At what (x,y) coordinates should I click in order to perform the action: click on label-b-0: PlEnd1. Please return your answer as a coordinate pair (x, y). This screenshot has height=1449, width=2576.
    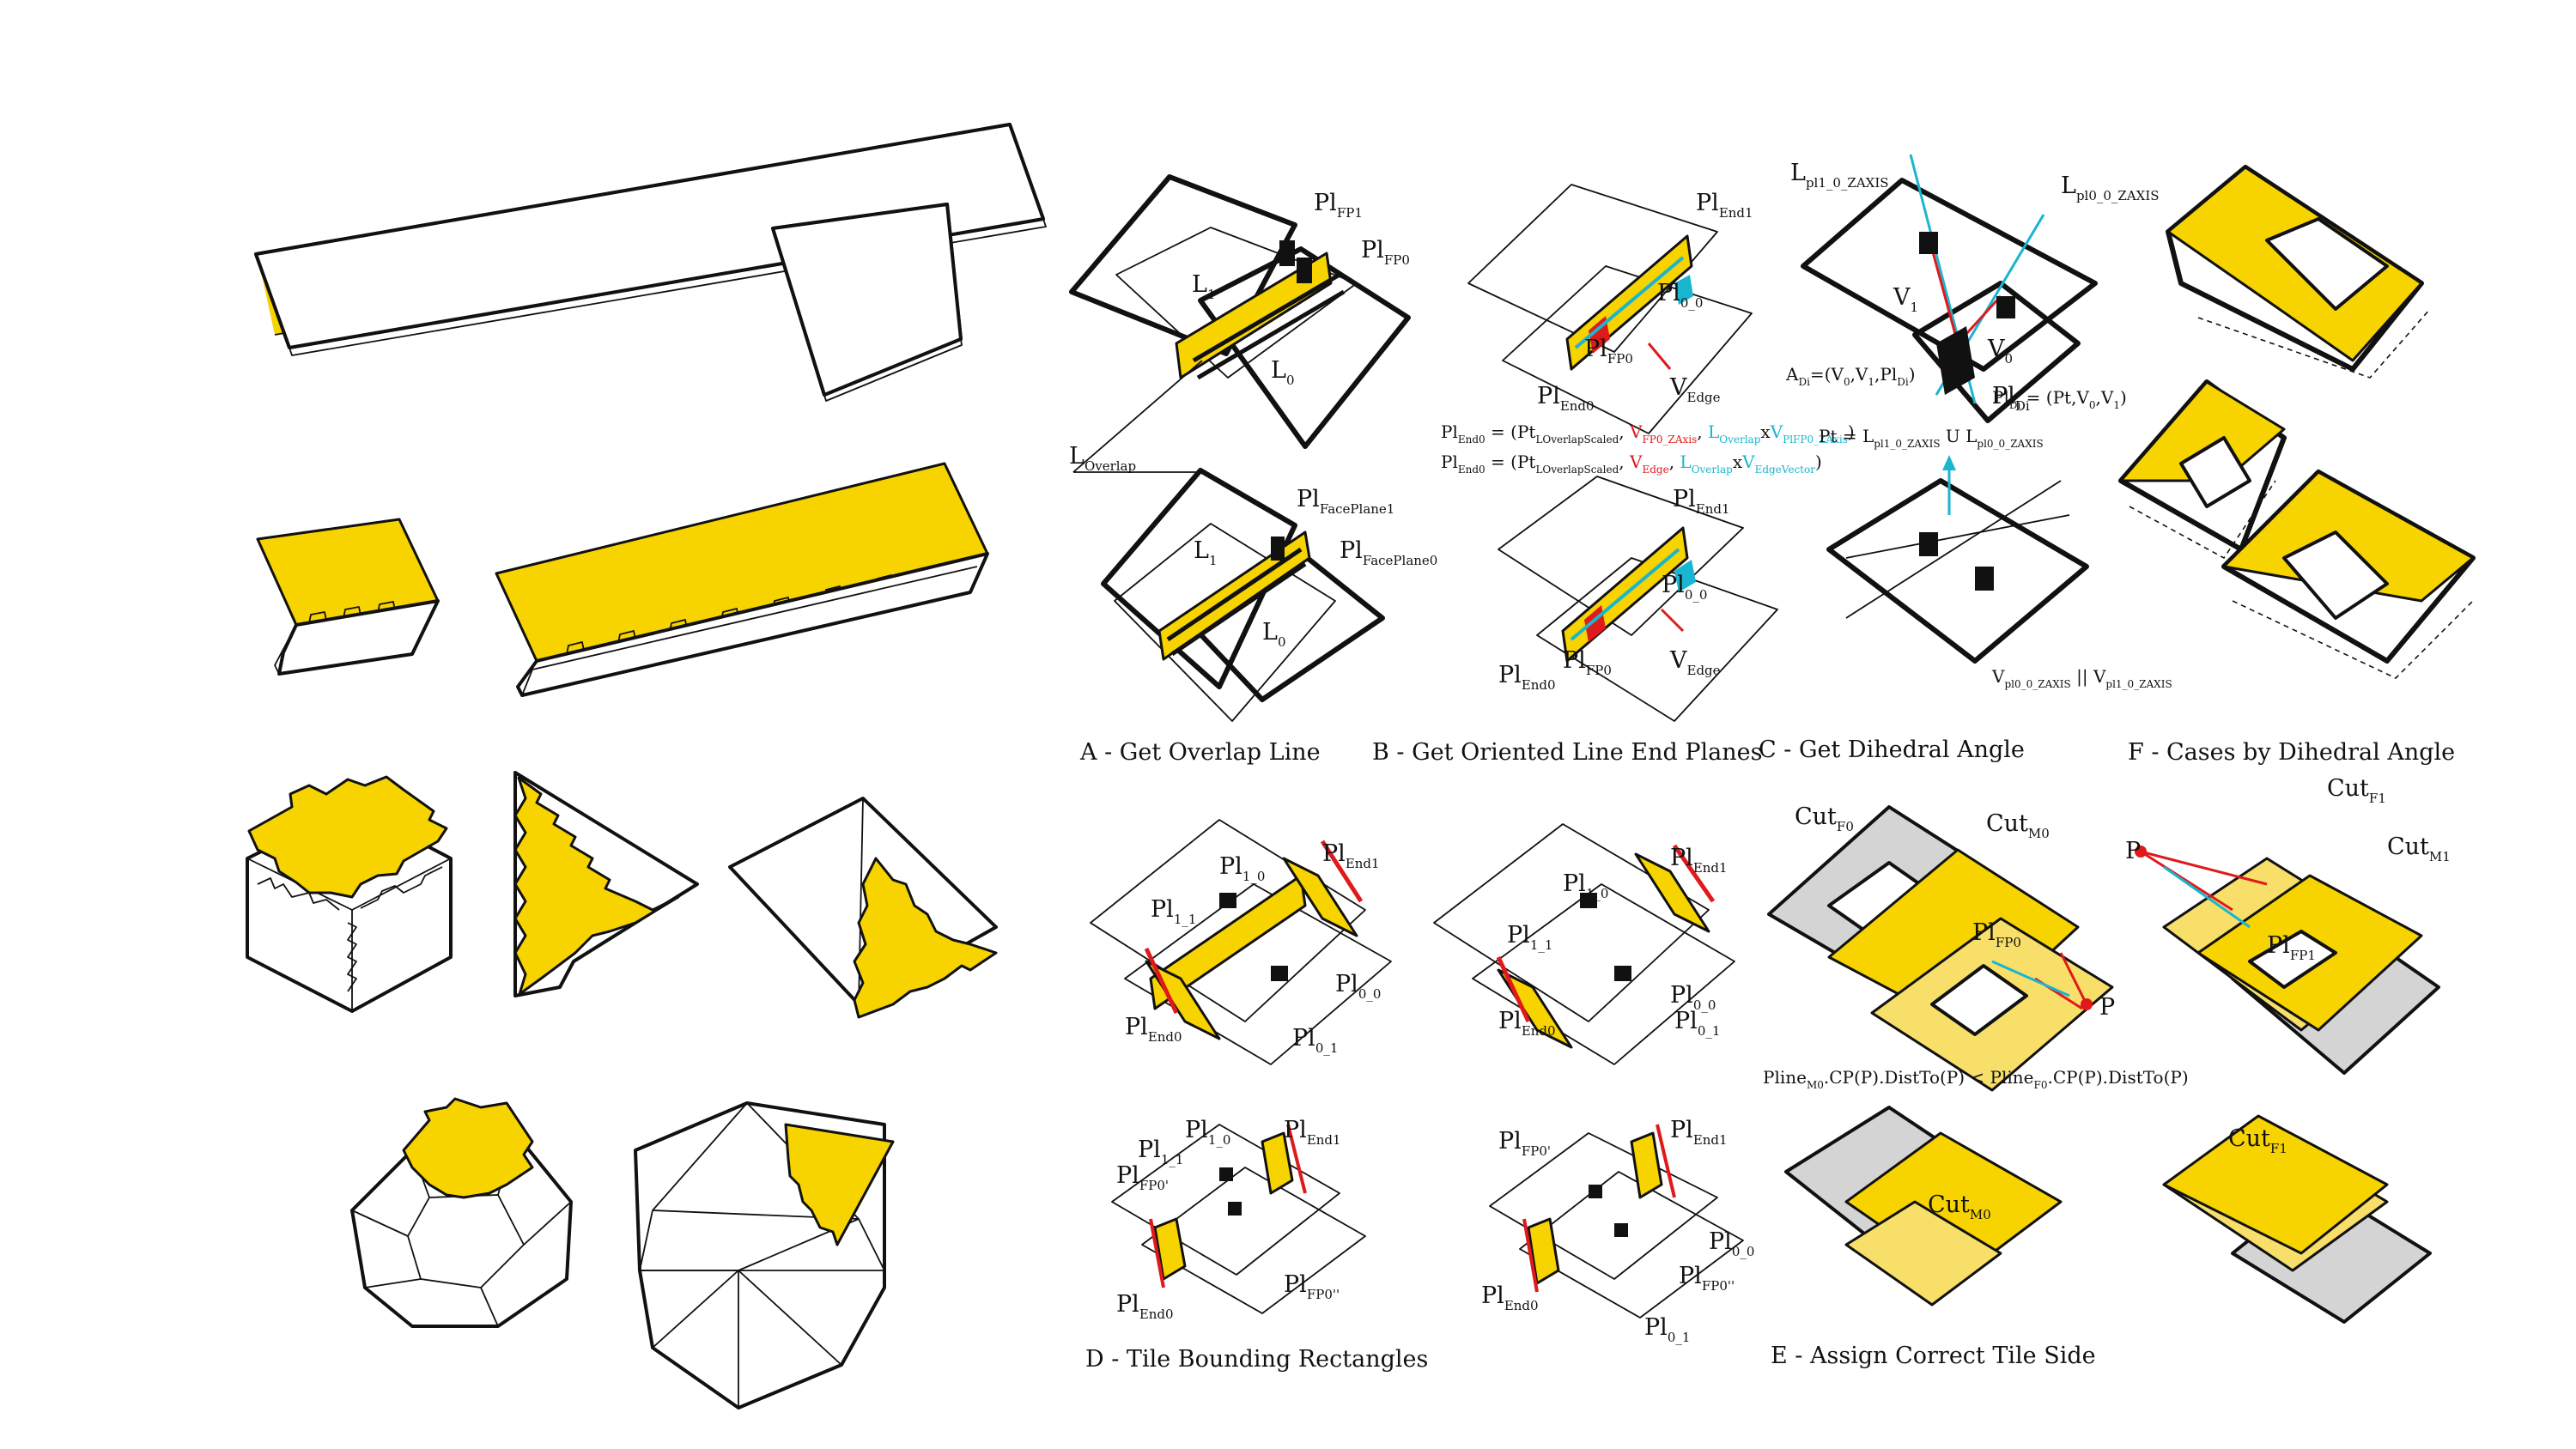
    Looking at the image, I should click on (1725, 205).